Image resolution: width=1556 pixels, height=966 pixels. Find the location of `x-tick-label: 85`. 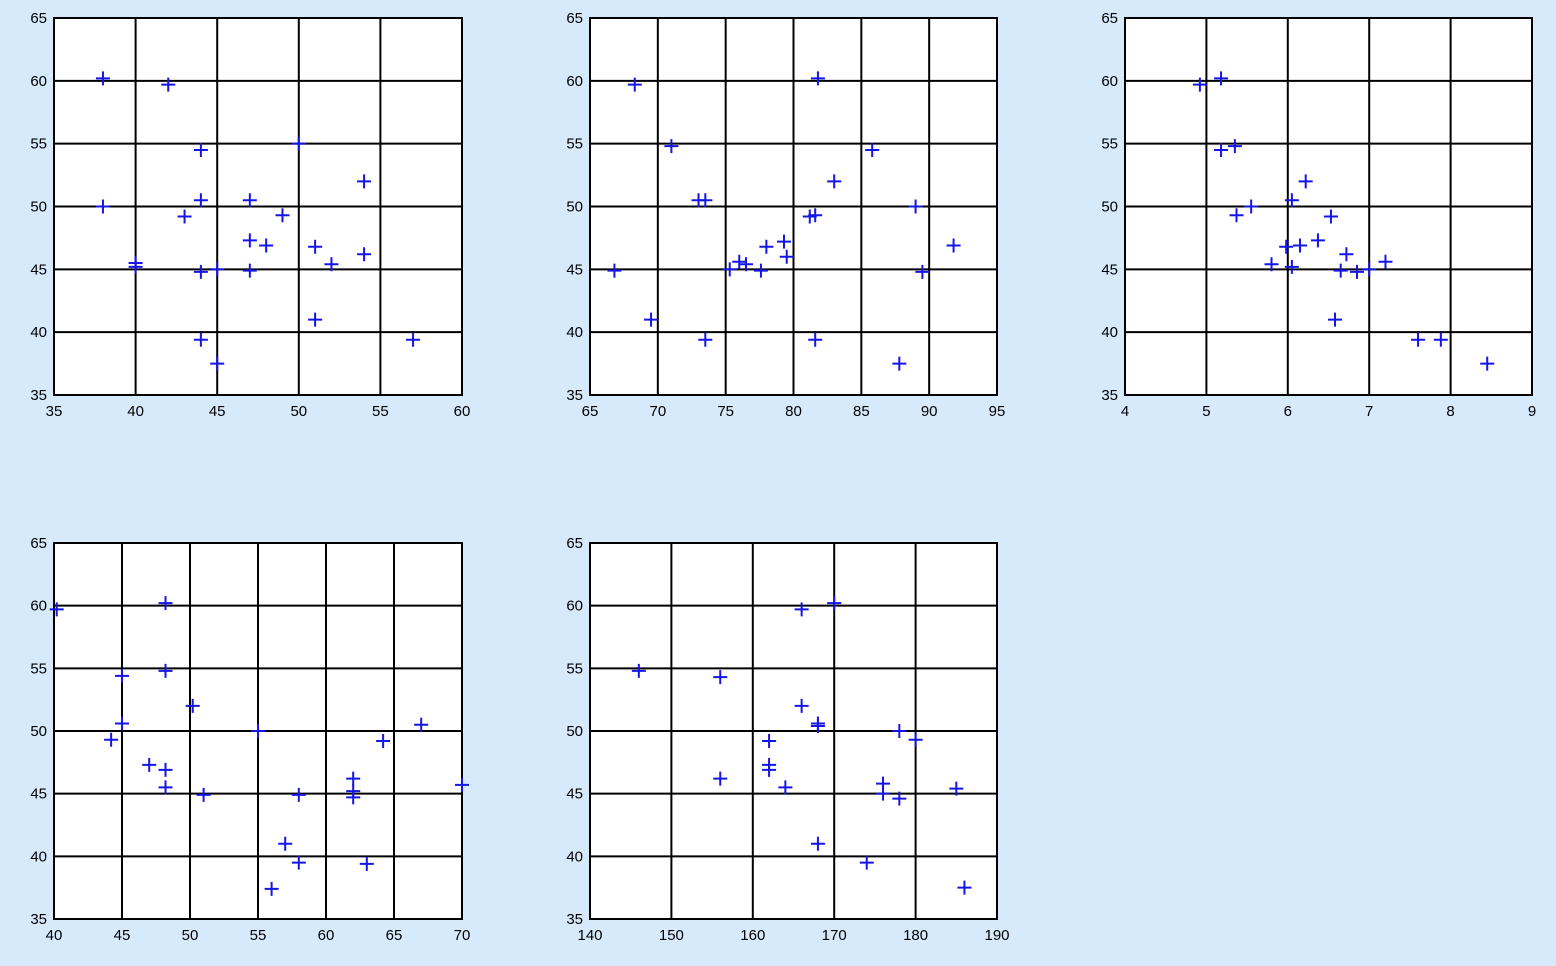

x-tick-label: 85 is located at coordinates (861, 411).